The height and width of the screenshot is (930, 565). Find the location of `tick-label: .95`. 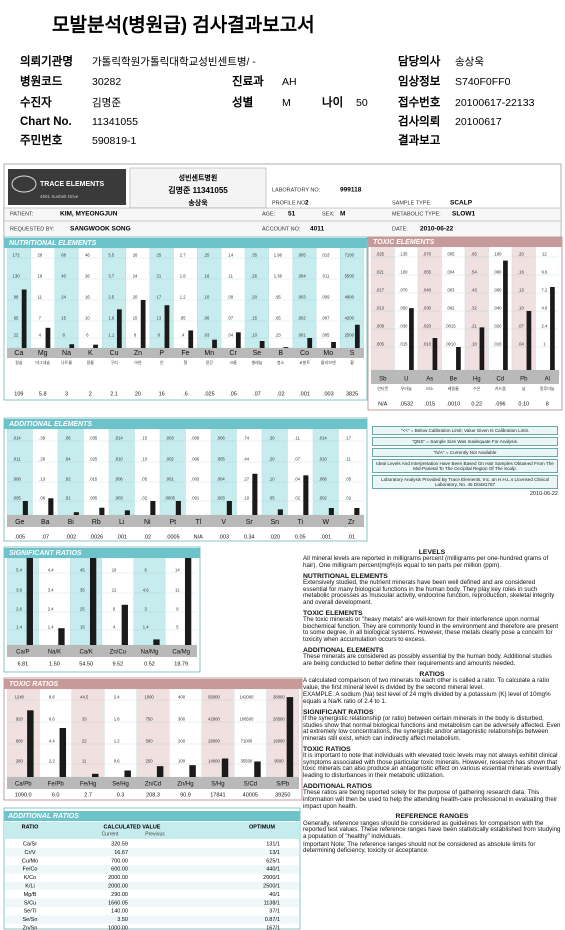

tick-label: .95 is located at coordinates (278, 297).